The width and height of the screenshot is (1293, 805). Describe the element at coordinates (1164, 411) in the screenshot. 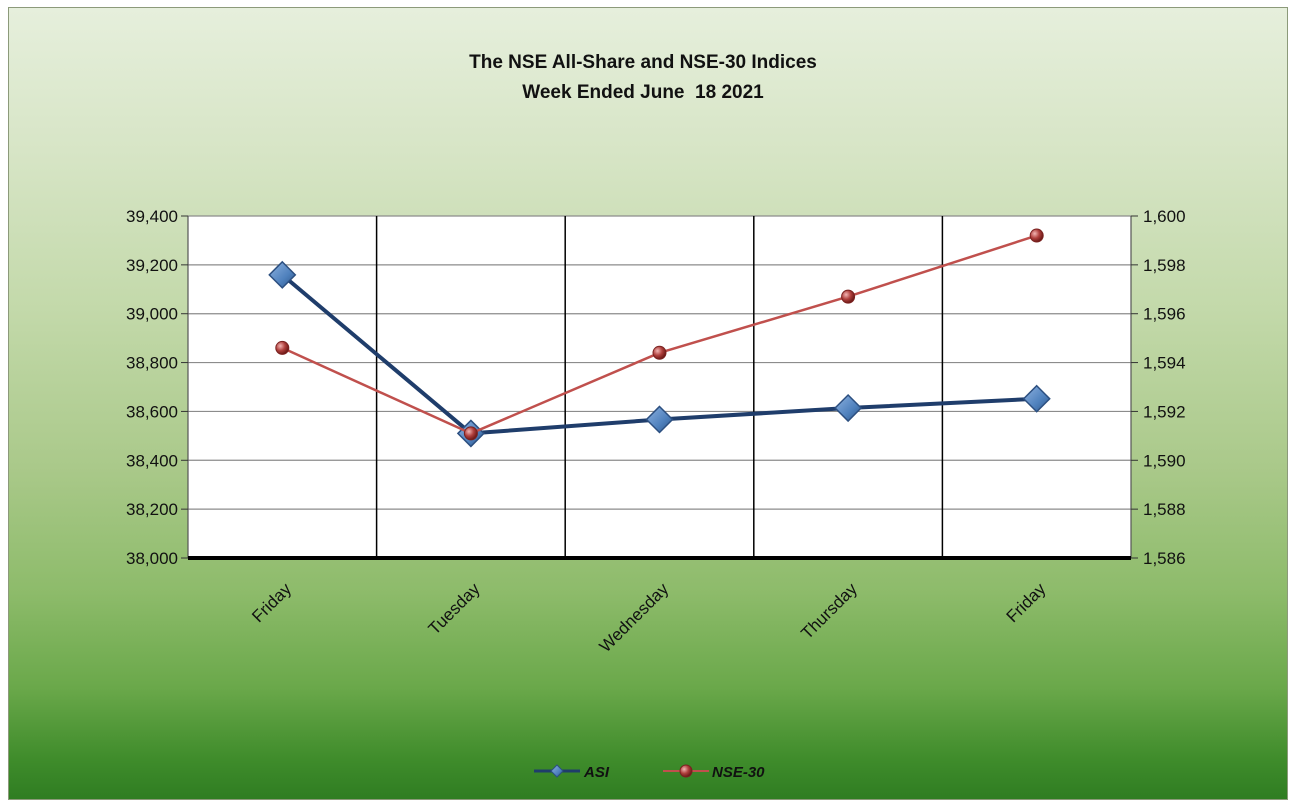

I see `right-tick-label: 1,592` at that location.